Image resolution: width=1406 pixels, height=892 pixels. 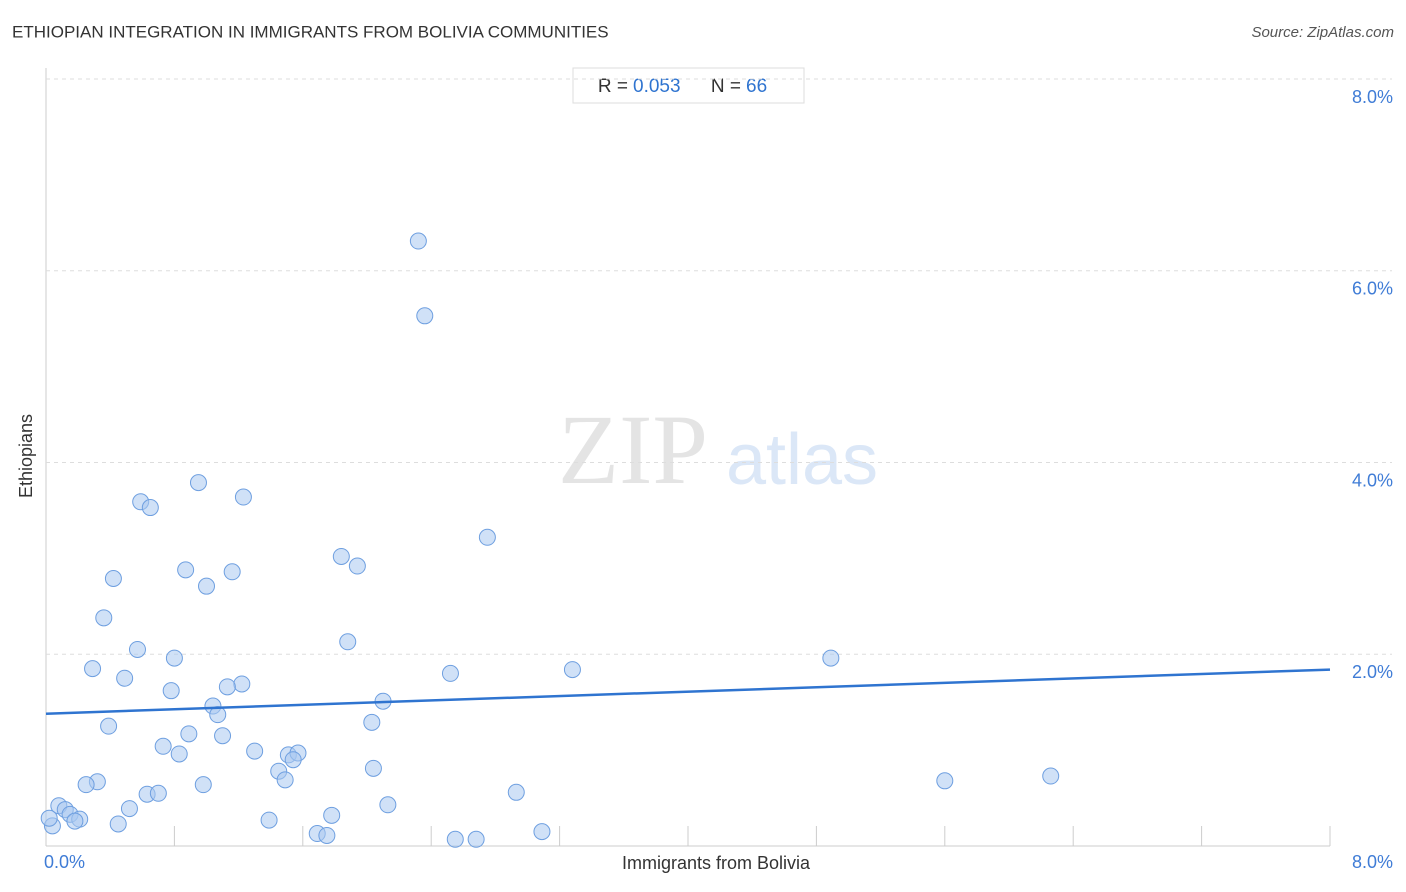 What do you see at coordinates (756, 86) in the screenshot?
I see `n-value: 66` at bounding box center [756, 86].